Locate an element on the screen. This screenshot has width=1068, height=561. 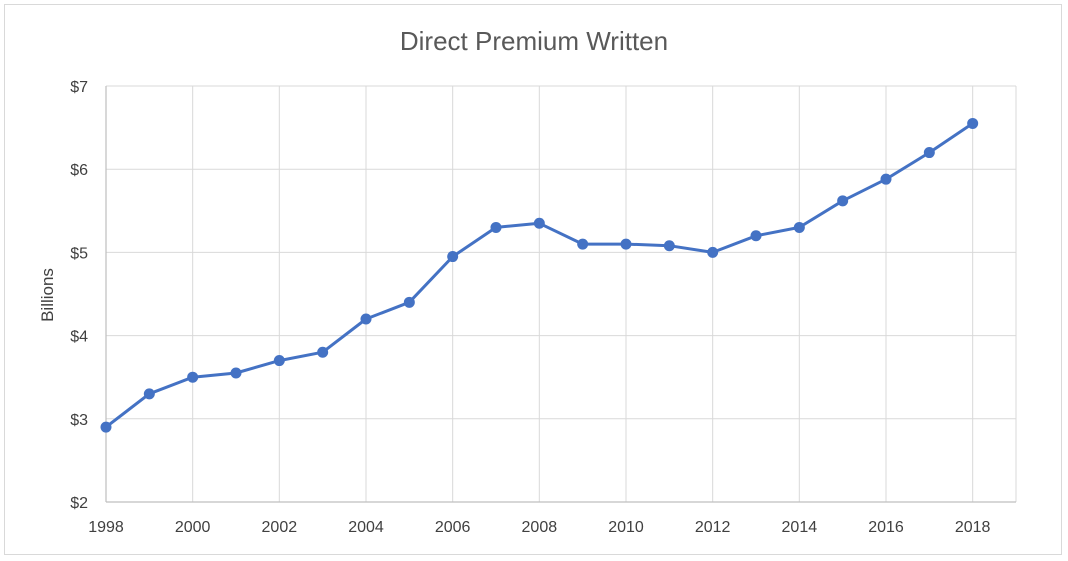
y-tick-label: $4 is located at coordinates (79, 337).